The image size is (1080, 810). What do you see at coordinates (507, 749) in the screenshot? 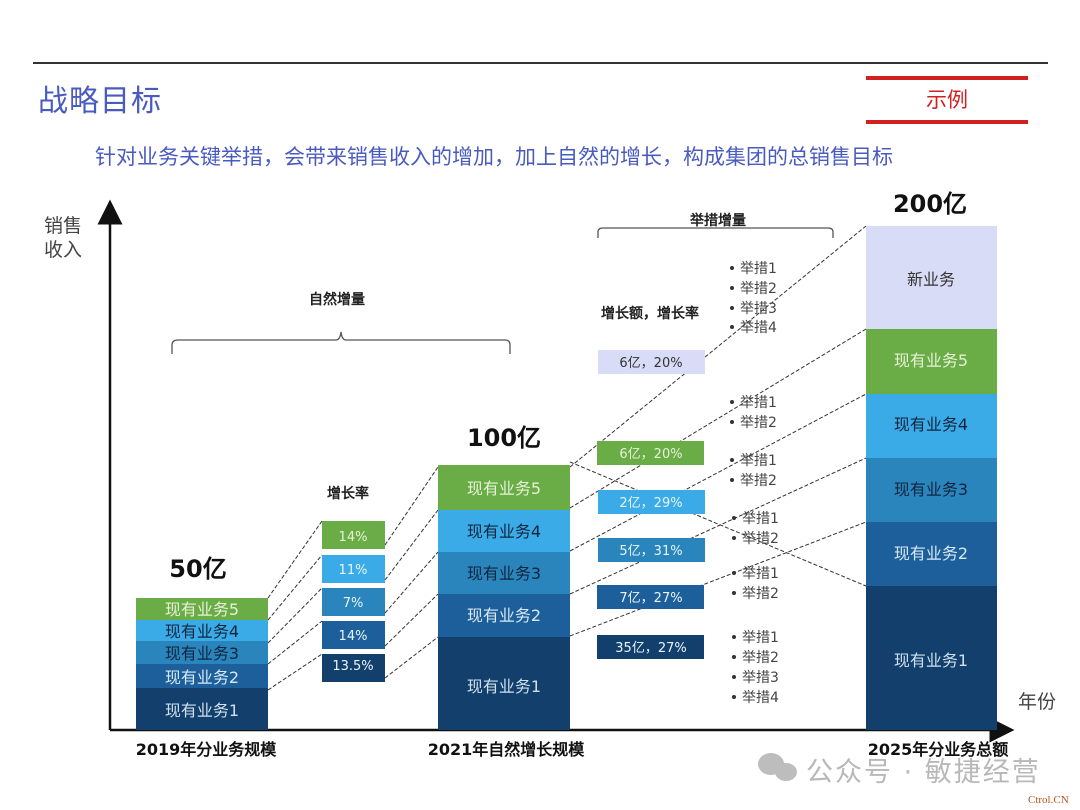
I see `caption-2021: 2021年自然增长规模` at bounding box center [507, 749].